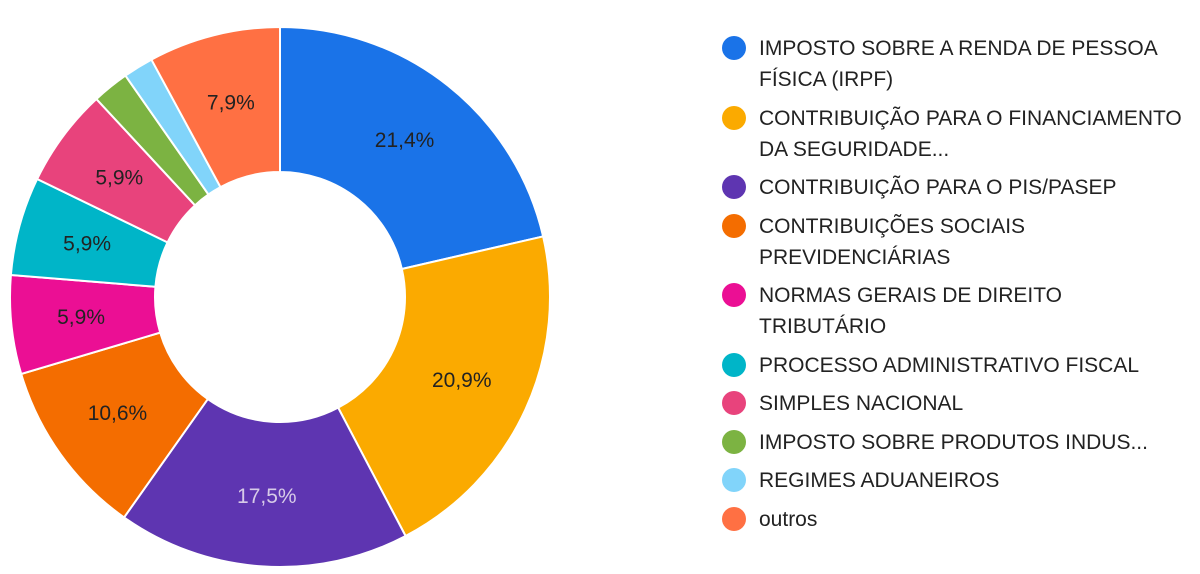 This screenshot has width=1200, height=574. I want to click on legend-item: outros, so click(957, 519).